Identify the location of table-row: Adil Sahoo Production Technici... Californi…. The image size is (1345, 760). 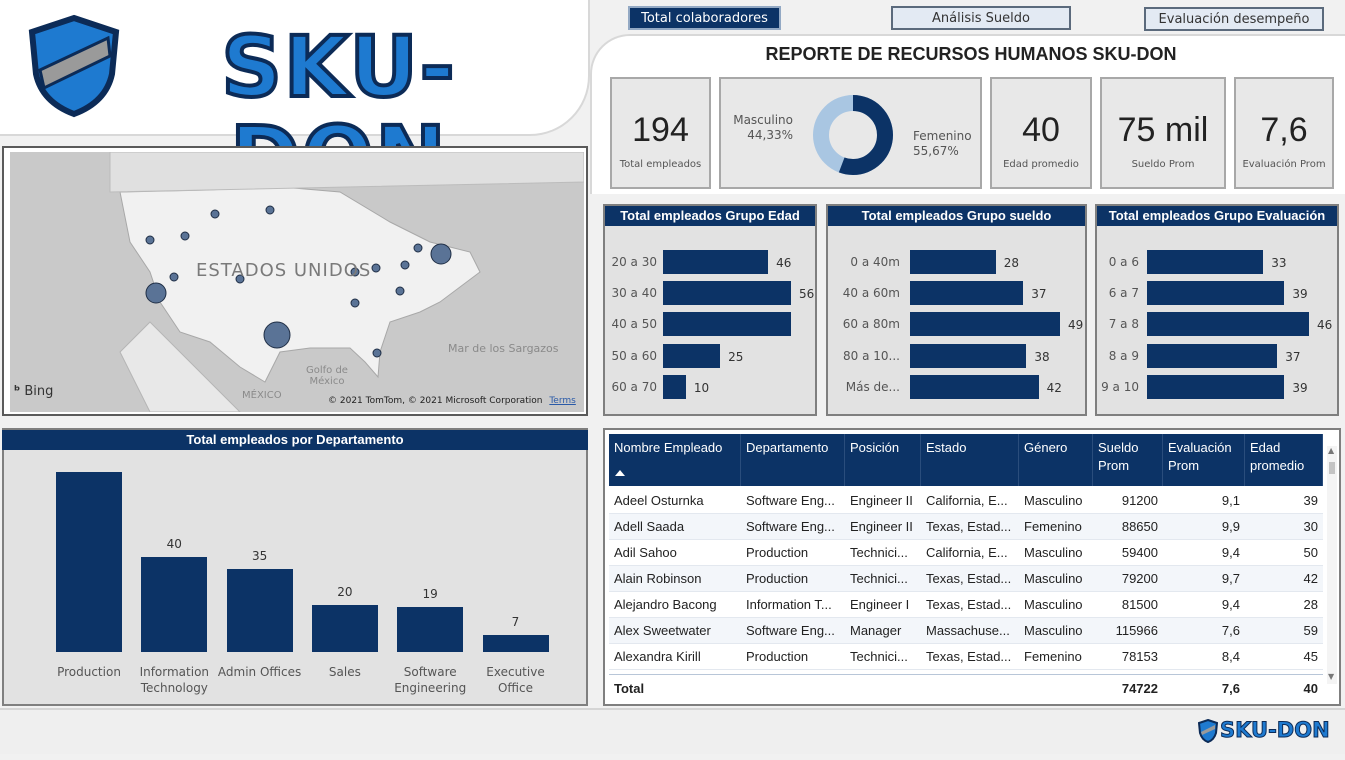
(966, 553).